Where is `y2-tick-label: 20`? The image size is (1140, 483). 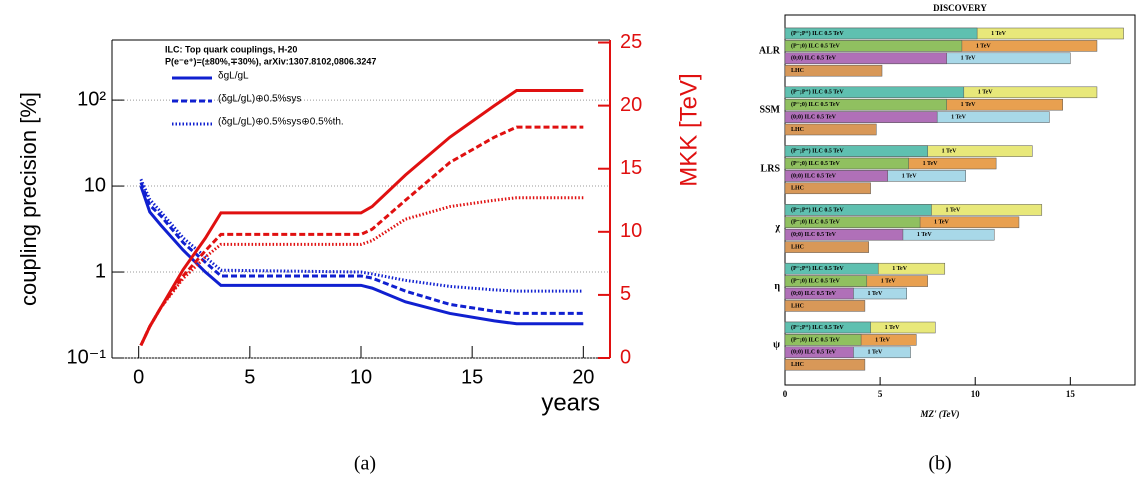 y2-tick-label: 20 is located at coordinates (631, 105).